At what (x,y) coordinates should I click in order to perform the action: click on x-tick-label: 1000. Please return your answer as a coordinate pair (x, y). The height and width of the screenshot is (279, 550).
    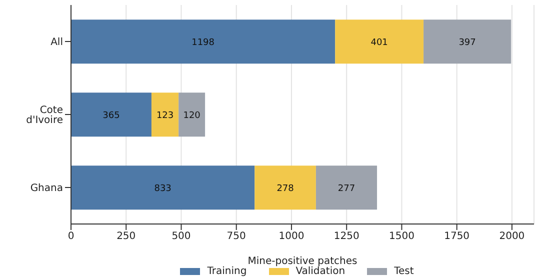
    Looking at the image, I should click on (291, 236).